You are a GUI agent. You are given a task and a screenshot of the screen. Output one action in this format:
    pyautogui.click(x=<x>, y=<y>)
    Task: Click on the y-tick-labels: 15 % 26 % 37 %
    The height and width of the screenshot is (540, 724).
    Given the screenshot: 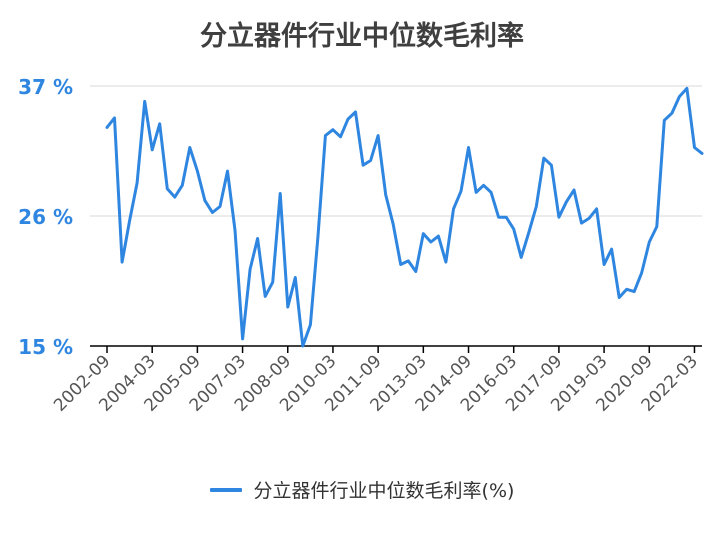 What is the action you would take?
    pyautogui.click(x=45, y=217)
    